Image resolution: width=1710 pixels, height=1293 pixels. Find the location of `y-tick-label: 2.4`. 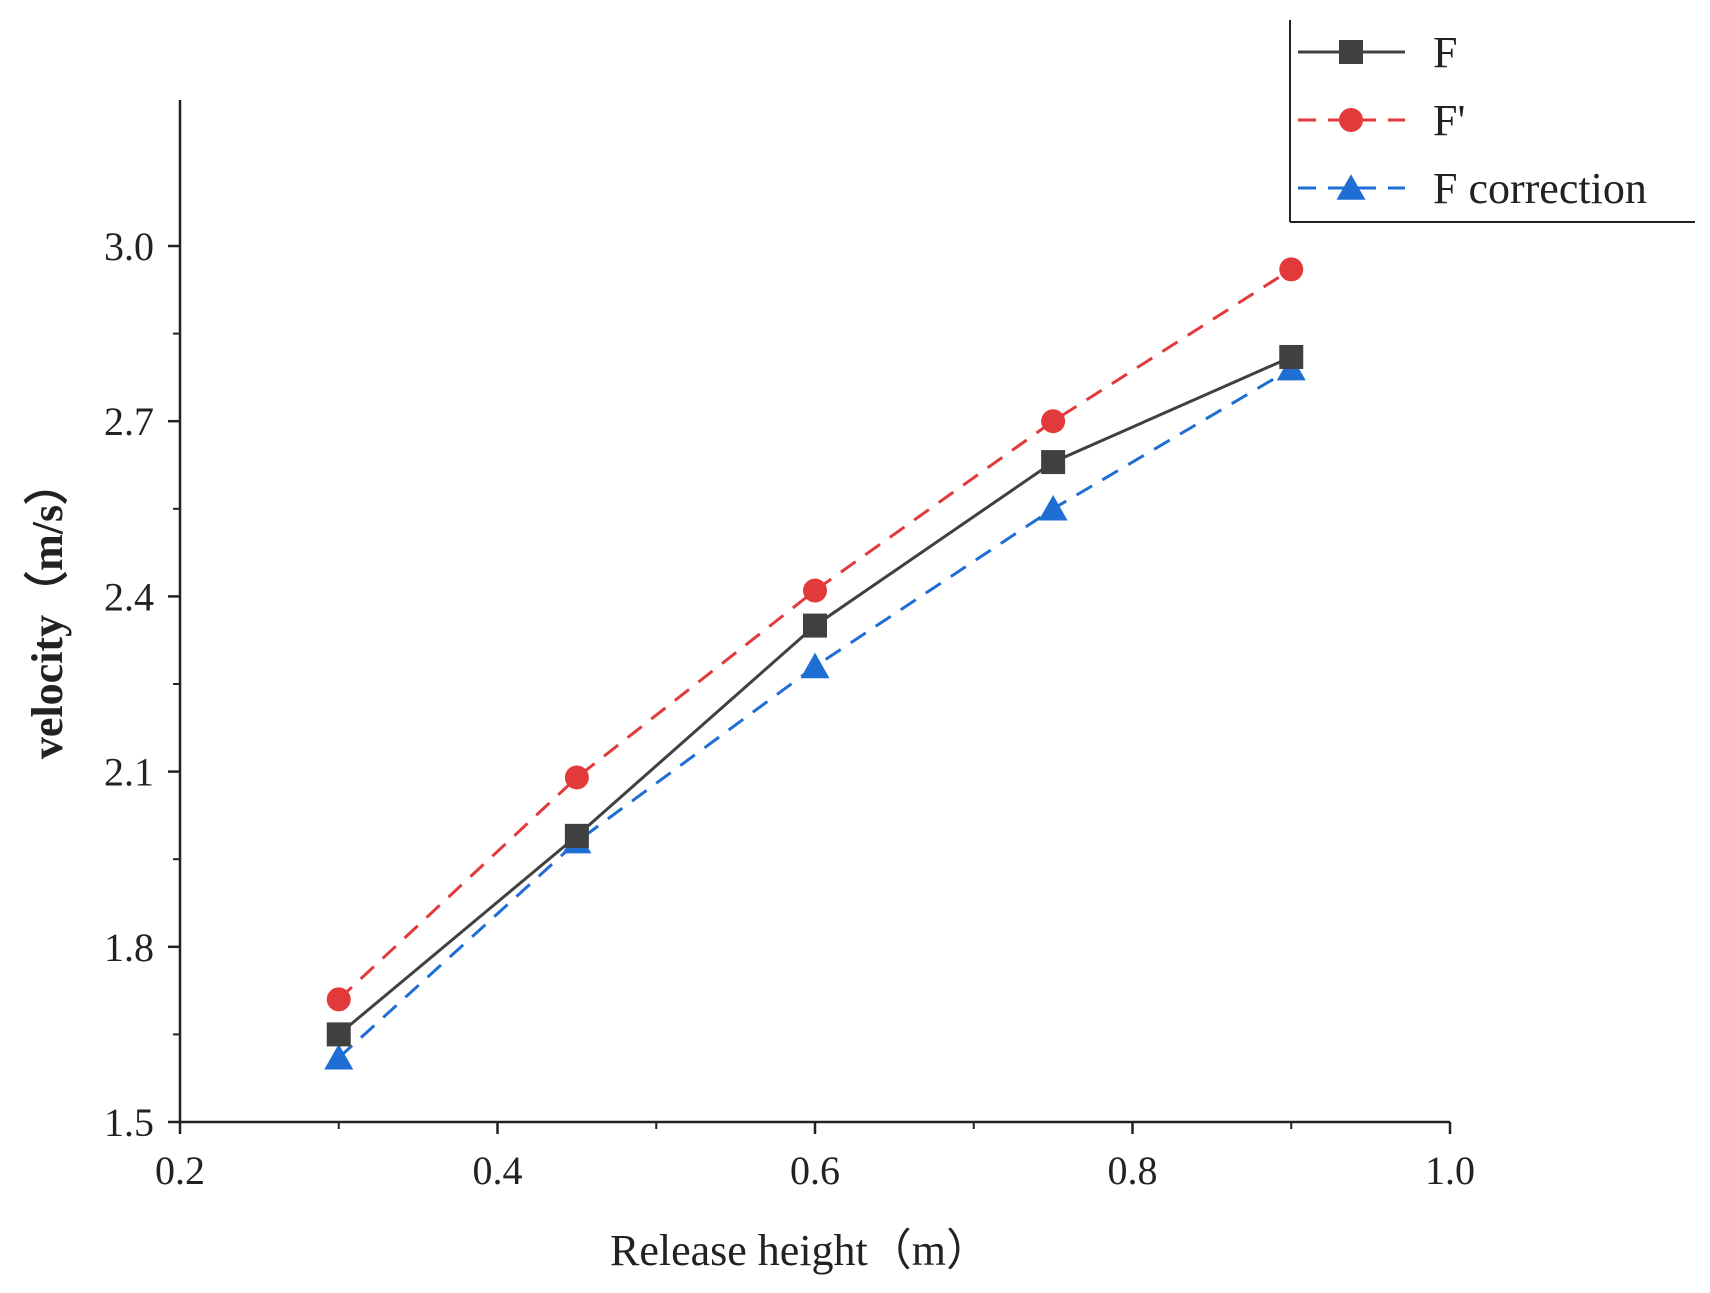

y-tick-label: 2.4 is located at coordinates (129, 596).